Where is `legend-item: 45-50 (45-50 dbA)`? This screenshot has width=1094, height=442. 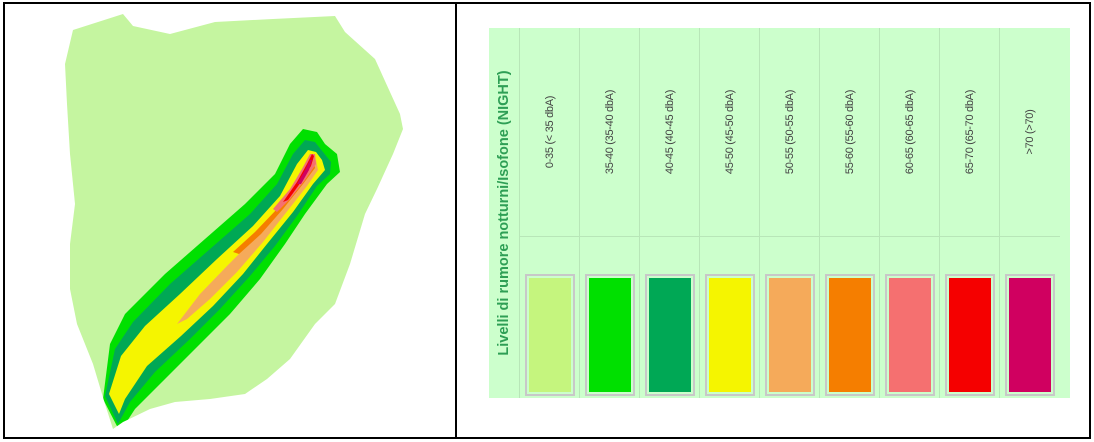
legend-item: 45-50 (45-50 dbA) is located at coordinates (729, 213).